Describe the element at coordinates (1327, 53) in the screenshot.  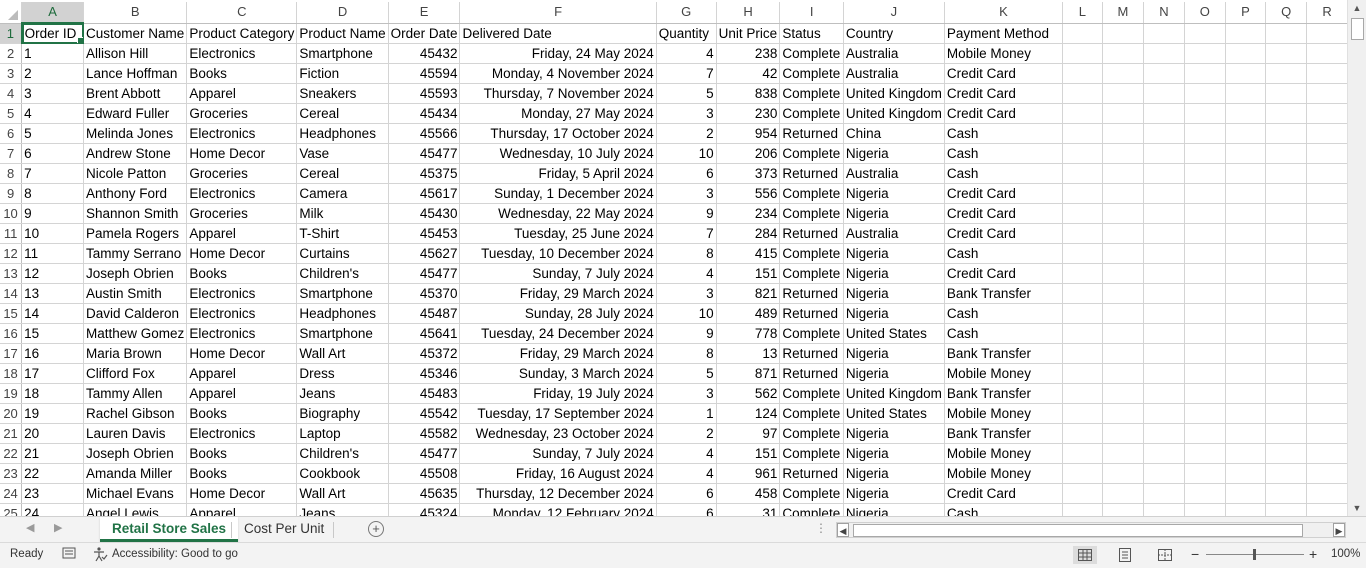
I see `cell-r2` at that location.